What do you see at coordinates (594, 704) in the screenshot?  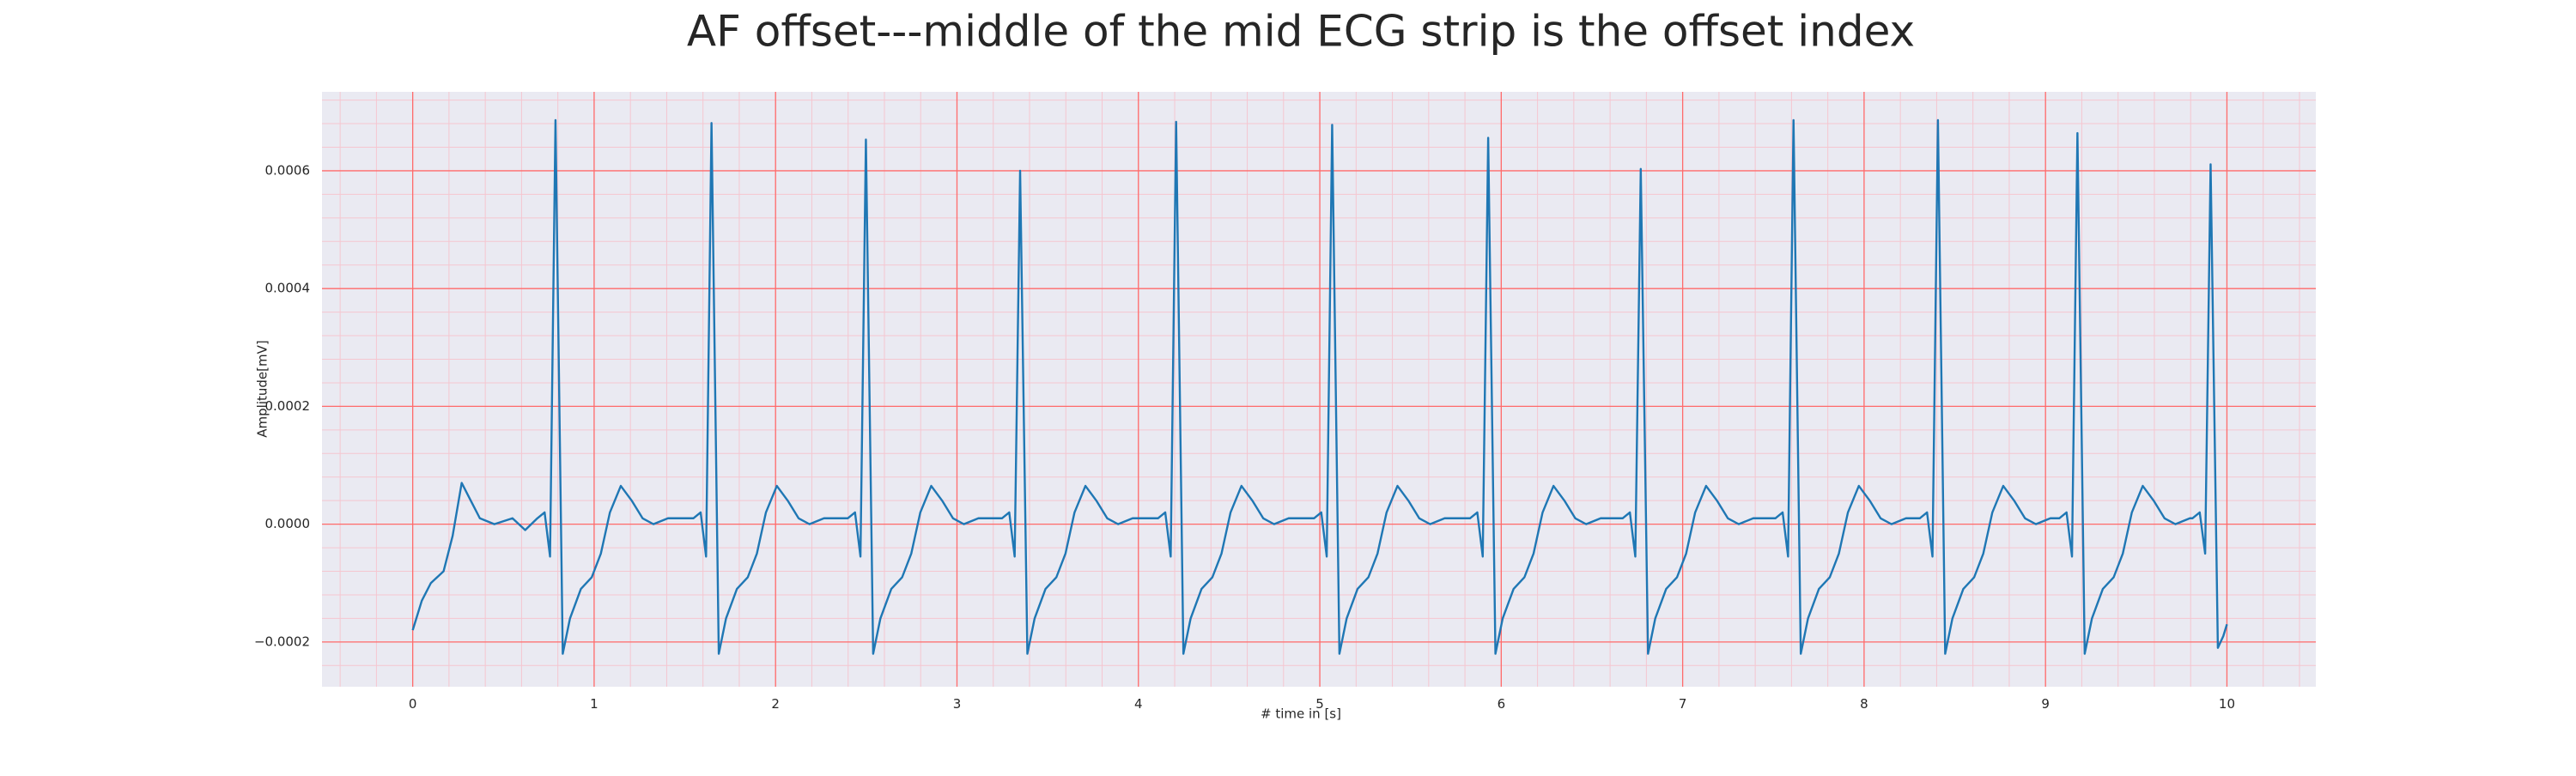 I see `x-tick-label: 1` at bounding box center [594, 704].